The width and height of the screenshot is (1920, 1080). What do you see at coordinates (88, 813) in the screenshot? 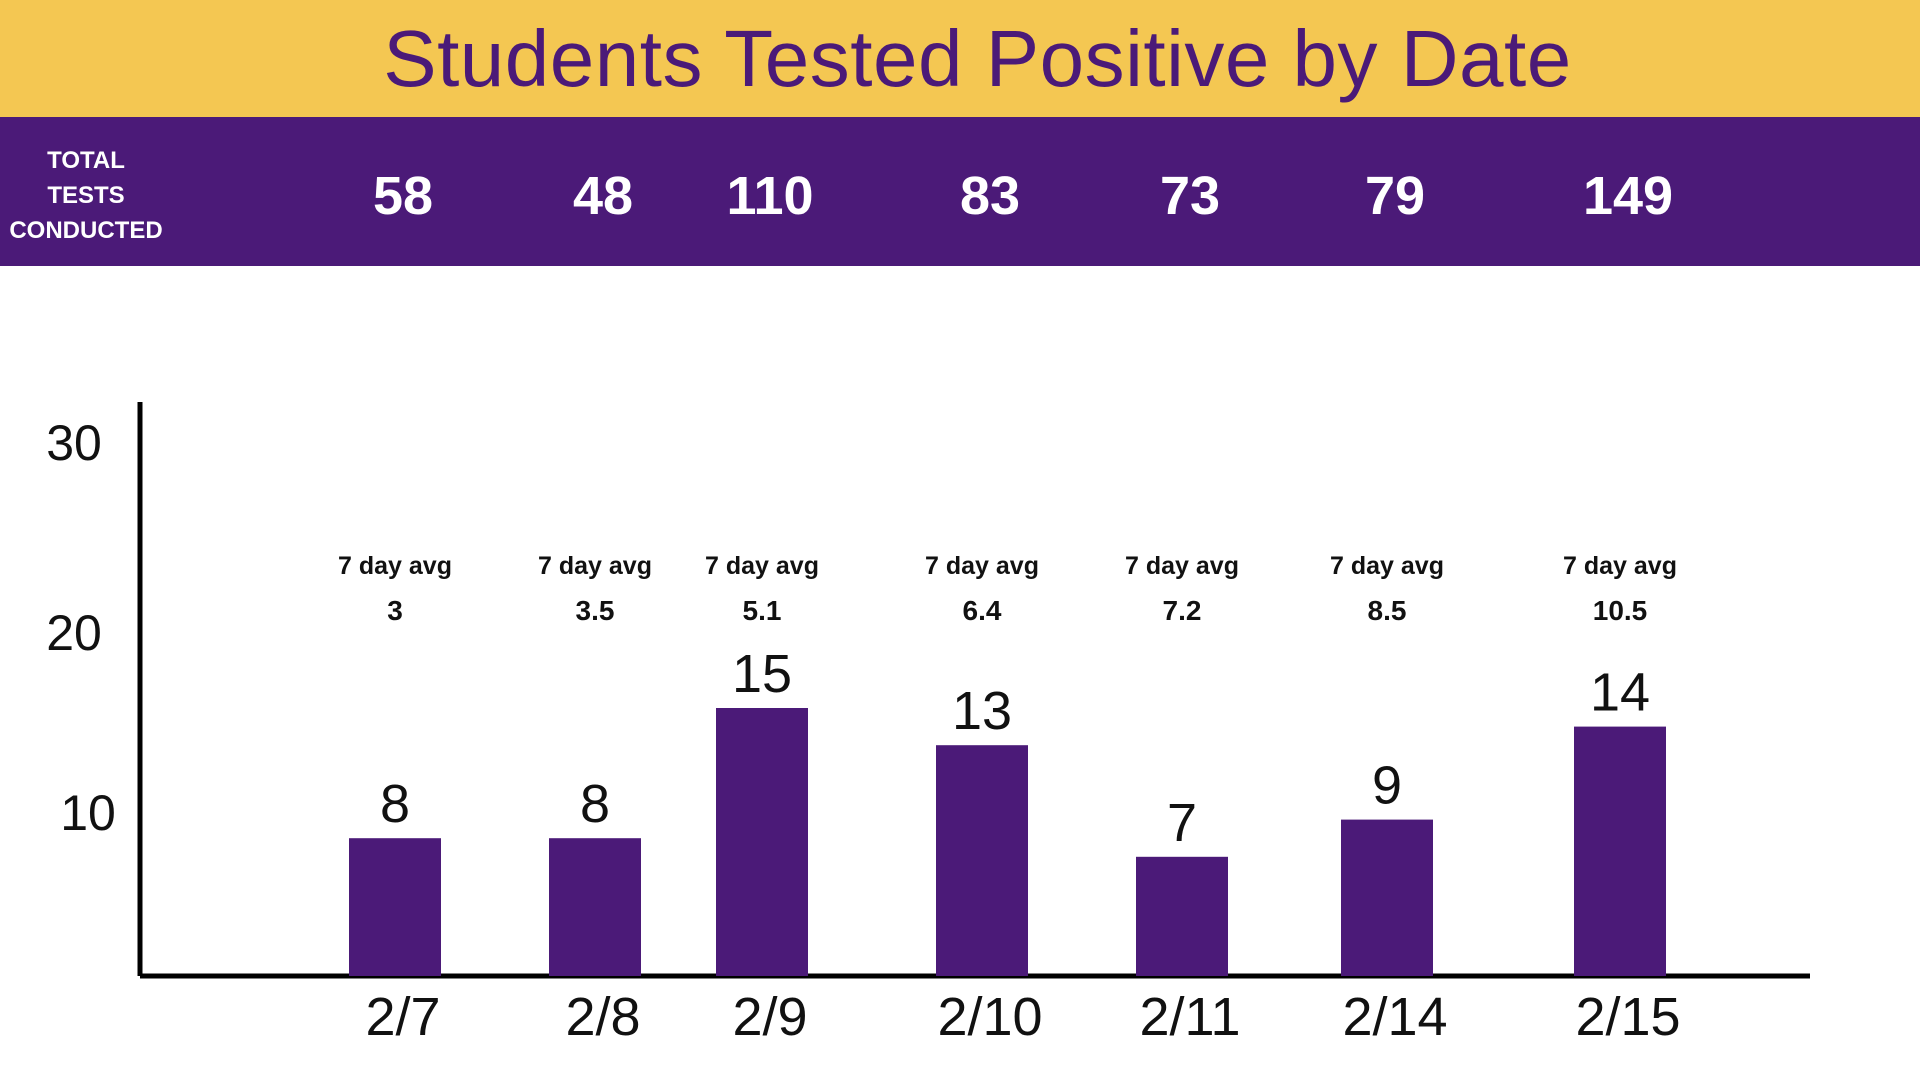
I see `y-tick-label: 10` at bounding box center [88, 813].